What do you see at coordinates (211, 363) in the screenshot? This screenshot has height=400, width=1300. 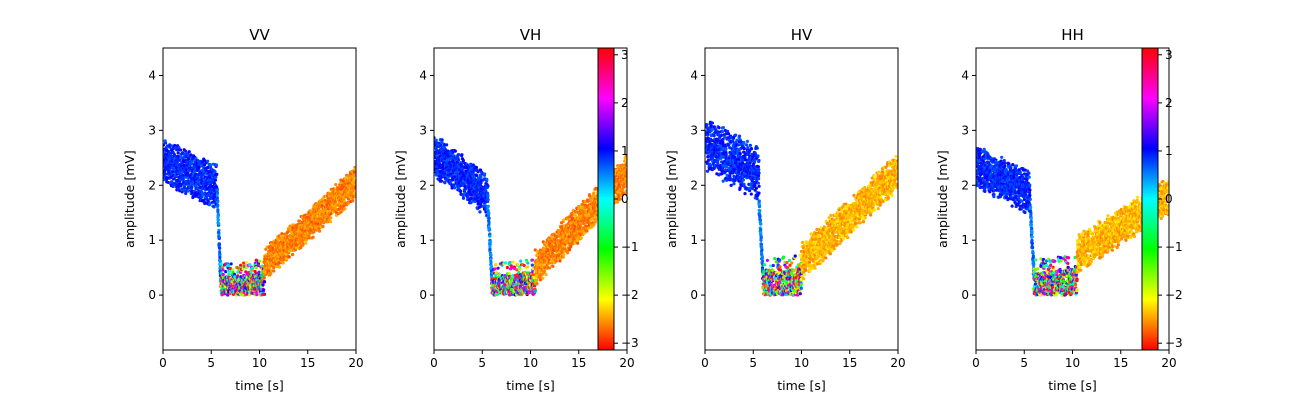 I see `x-tick-label: 5` at bounding box center [211, 363].